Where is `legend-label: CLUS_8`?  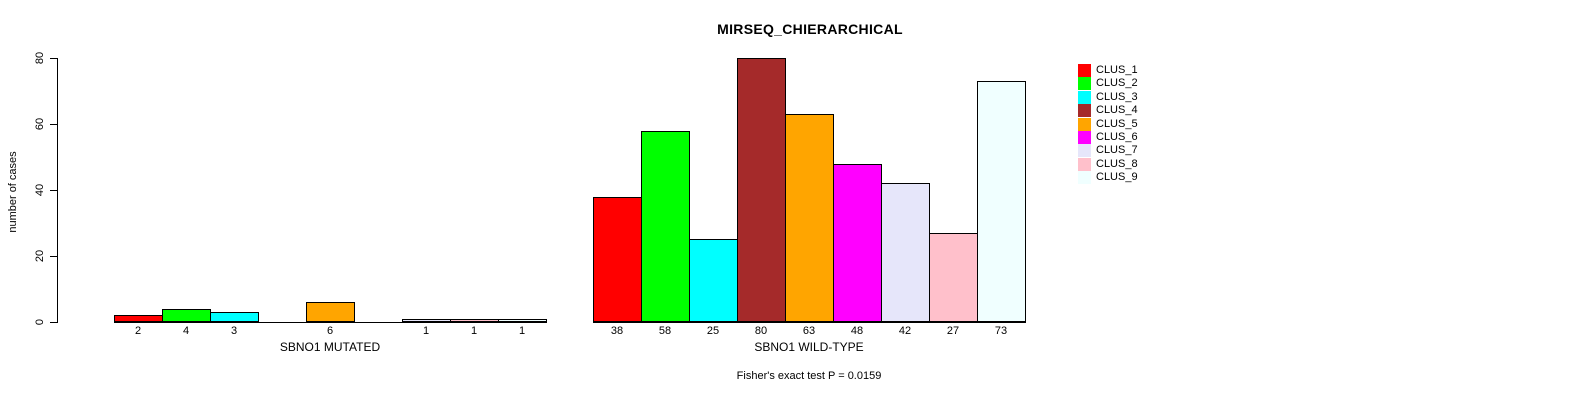 legend-label: CLUS_8 is located at coordinates (1117, 164).